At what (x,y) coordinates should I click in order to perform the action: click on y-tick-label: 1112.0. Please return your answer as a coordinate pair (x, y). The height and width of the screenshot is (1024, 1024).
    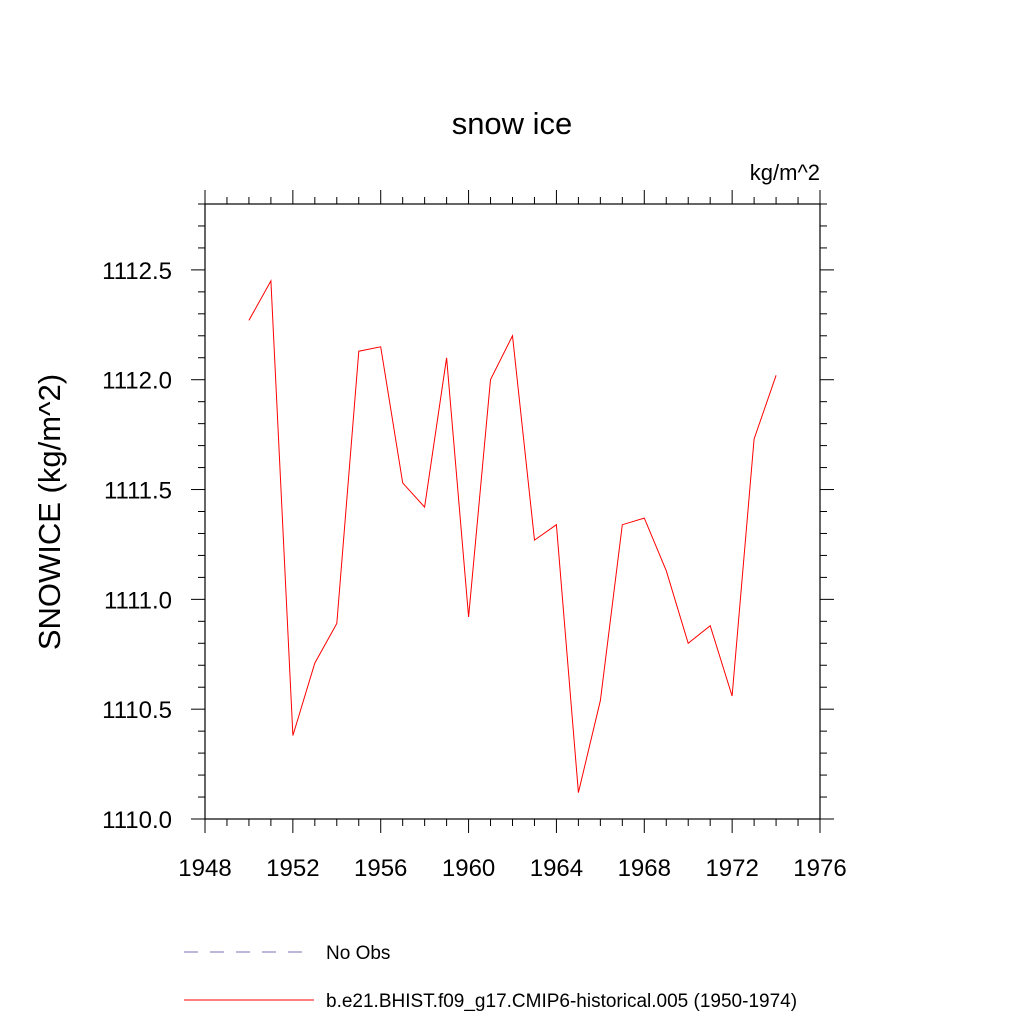
    Looking at the image, I should click on (137, 381).